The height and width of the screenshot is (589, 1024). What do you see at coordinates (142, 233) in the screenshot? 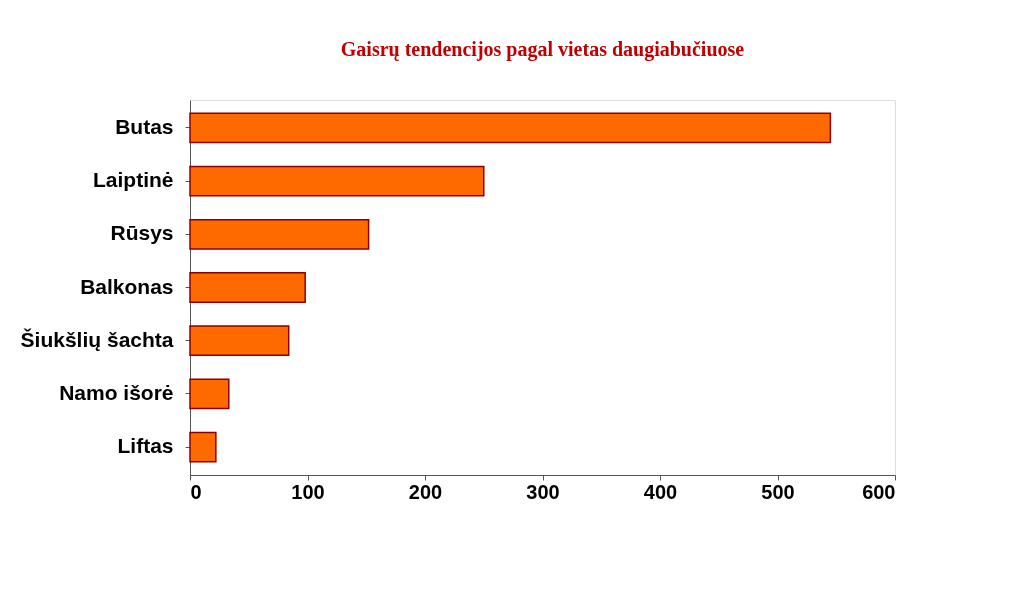
I see `y-tick-label: Rūsys` at bounding box center [142, 233].